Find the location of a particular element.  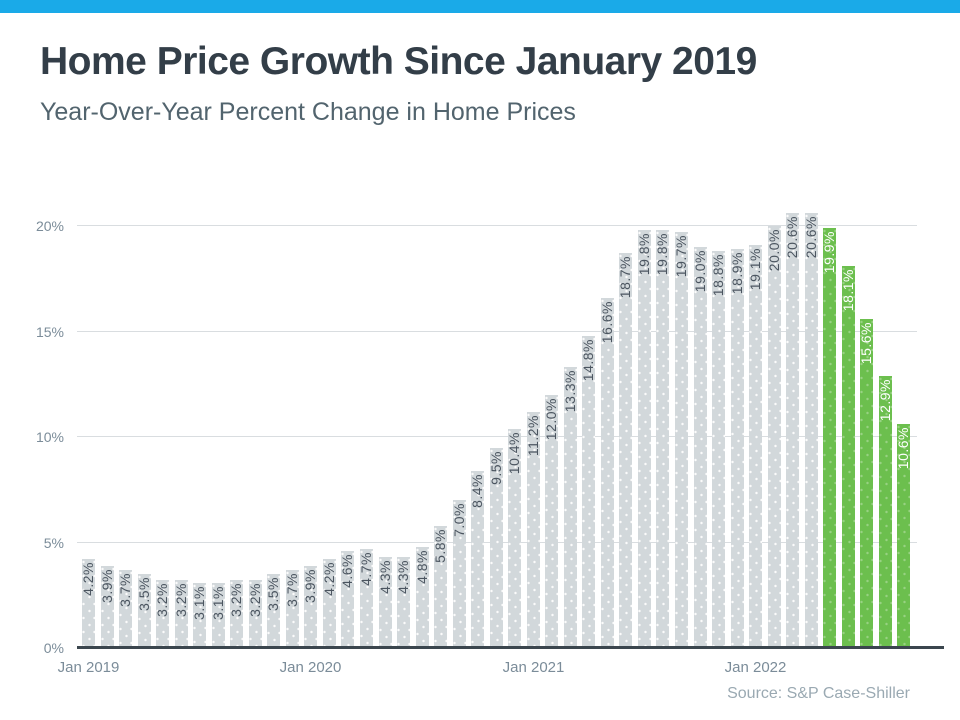

bar: 10.6% is located at coordinates (903, 536).